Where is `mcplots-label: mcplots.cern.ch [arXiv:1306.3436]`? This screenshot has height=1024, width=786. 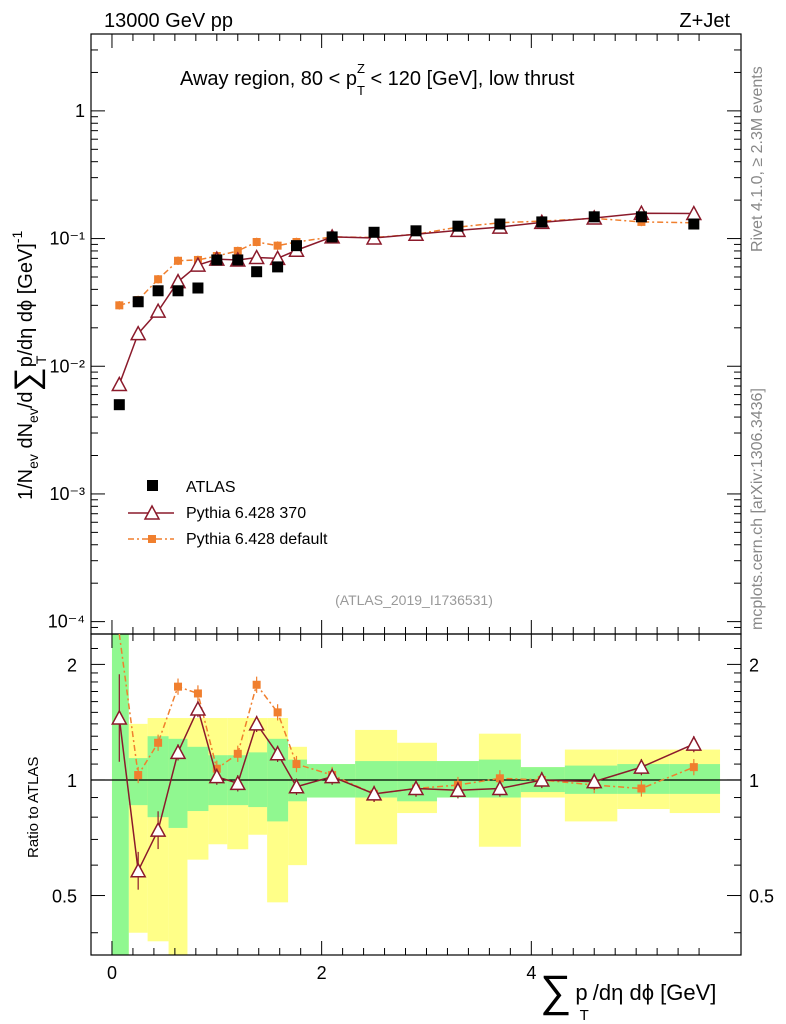
mcplots-label: mcplots.cern.ch [arXiv:1306.3436] is located at coordinates (757, 509).